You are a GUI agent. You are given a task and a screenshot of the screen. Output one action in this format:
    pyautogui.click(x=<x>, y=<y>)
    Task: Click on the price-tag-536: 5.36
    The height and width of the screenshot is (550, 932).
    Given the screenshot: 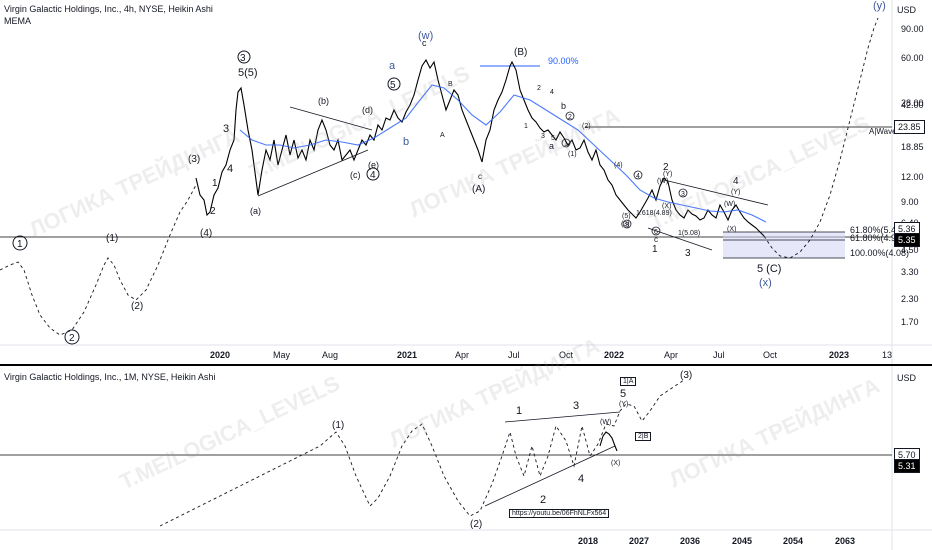 What is the action you would take?
    pyautogui.click(x=907, y=229)
    